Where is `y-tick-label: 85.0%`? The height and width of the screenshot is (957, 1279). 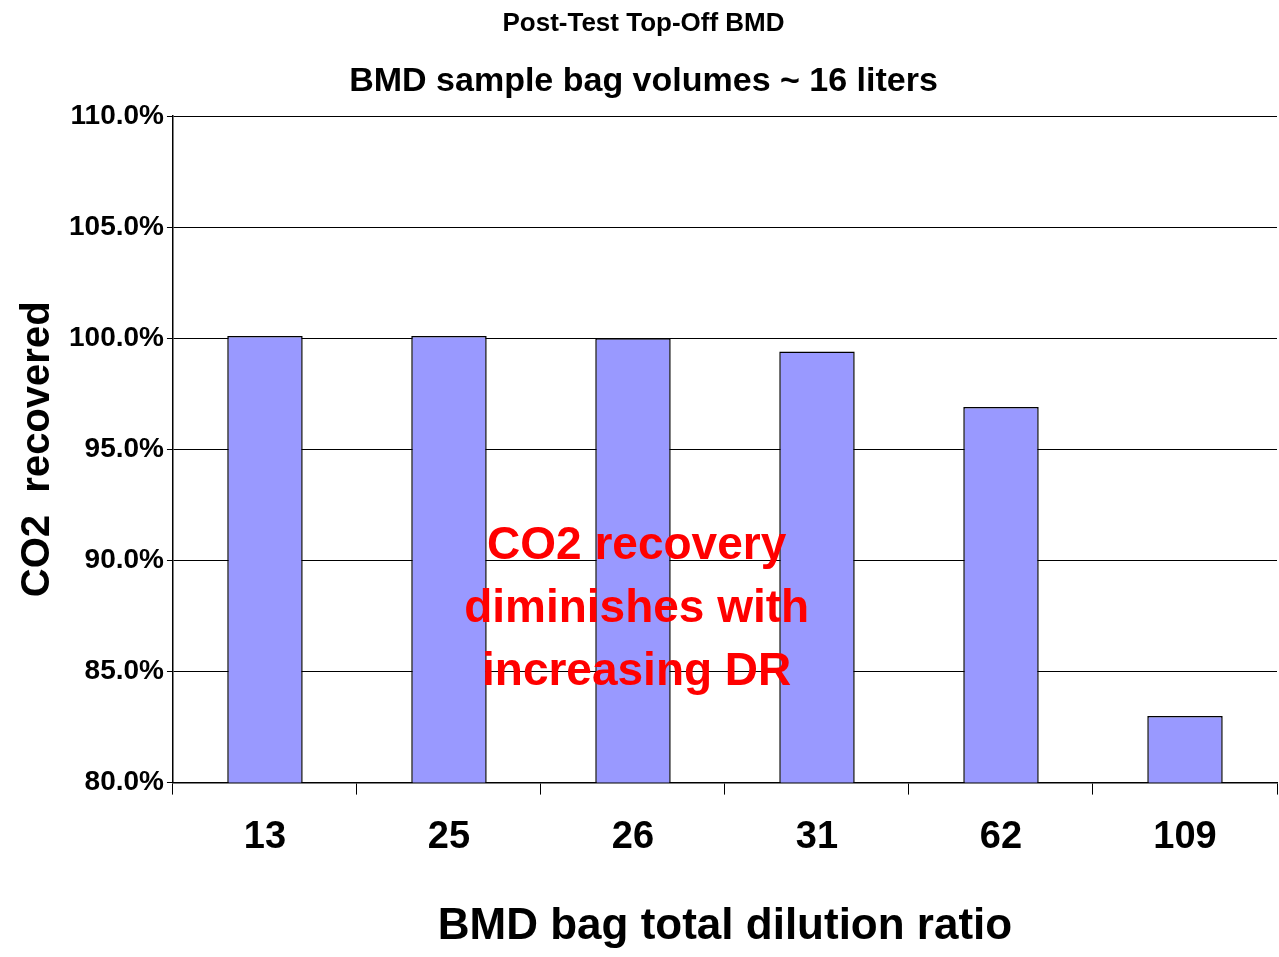 y-tick-label: 85.0% is located at coordinates (124, 670).